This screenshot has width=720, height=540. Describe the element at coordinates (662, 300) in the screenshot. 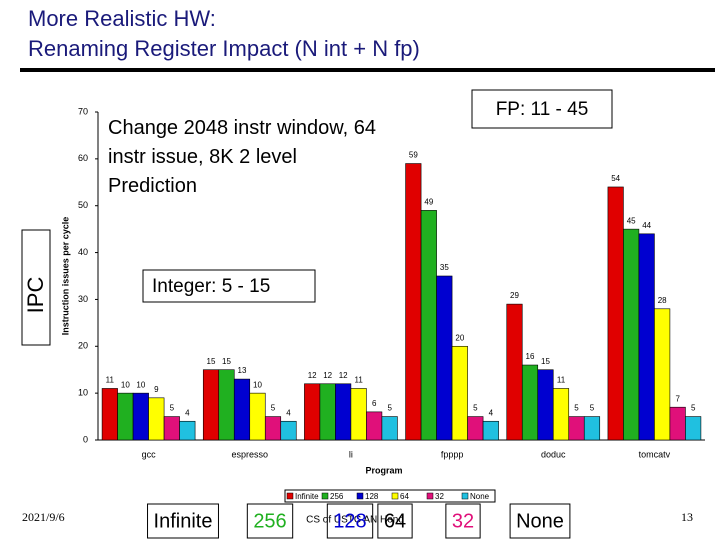

I see `value-label: 28` at that location.